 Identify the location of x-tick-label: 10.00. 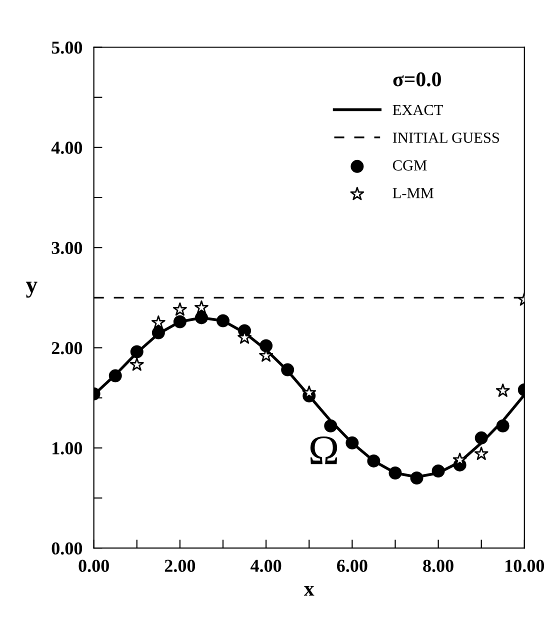
(525, 566).